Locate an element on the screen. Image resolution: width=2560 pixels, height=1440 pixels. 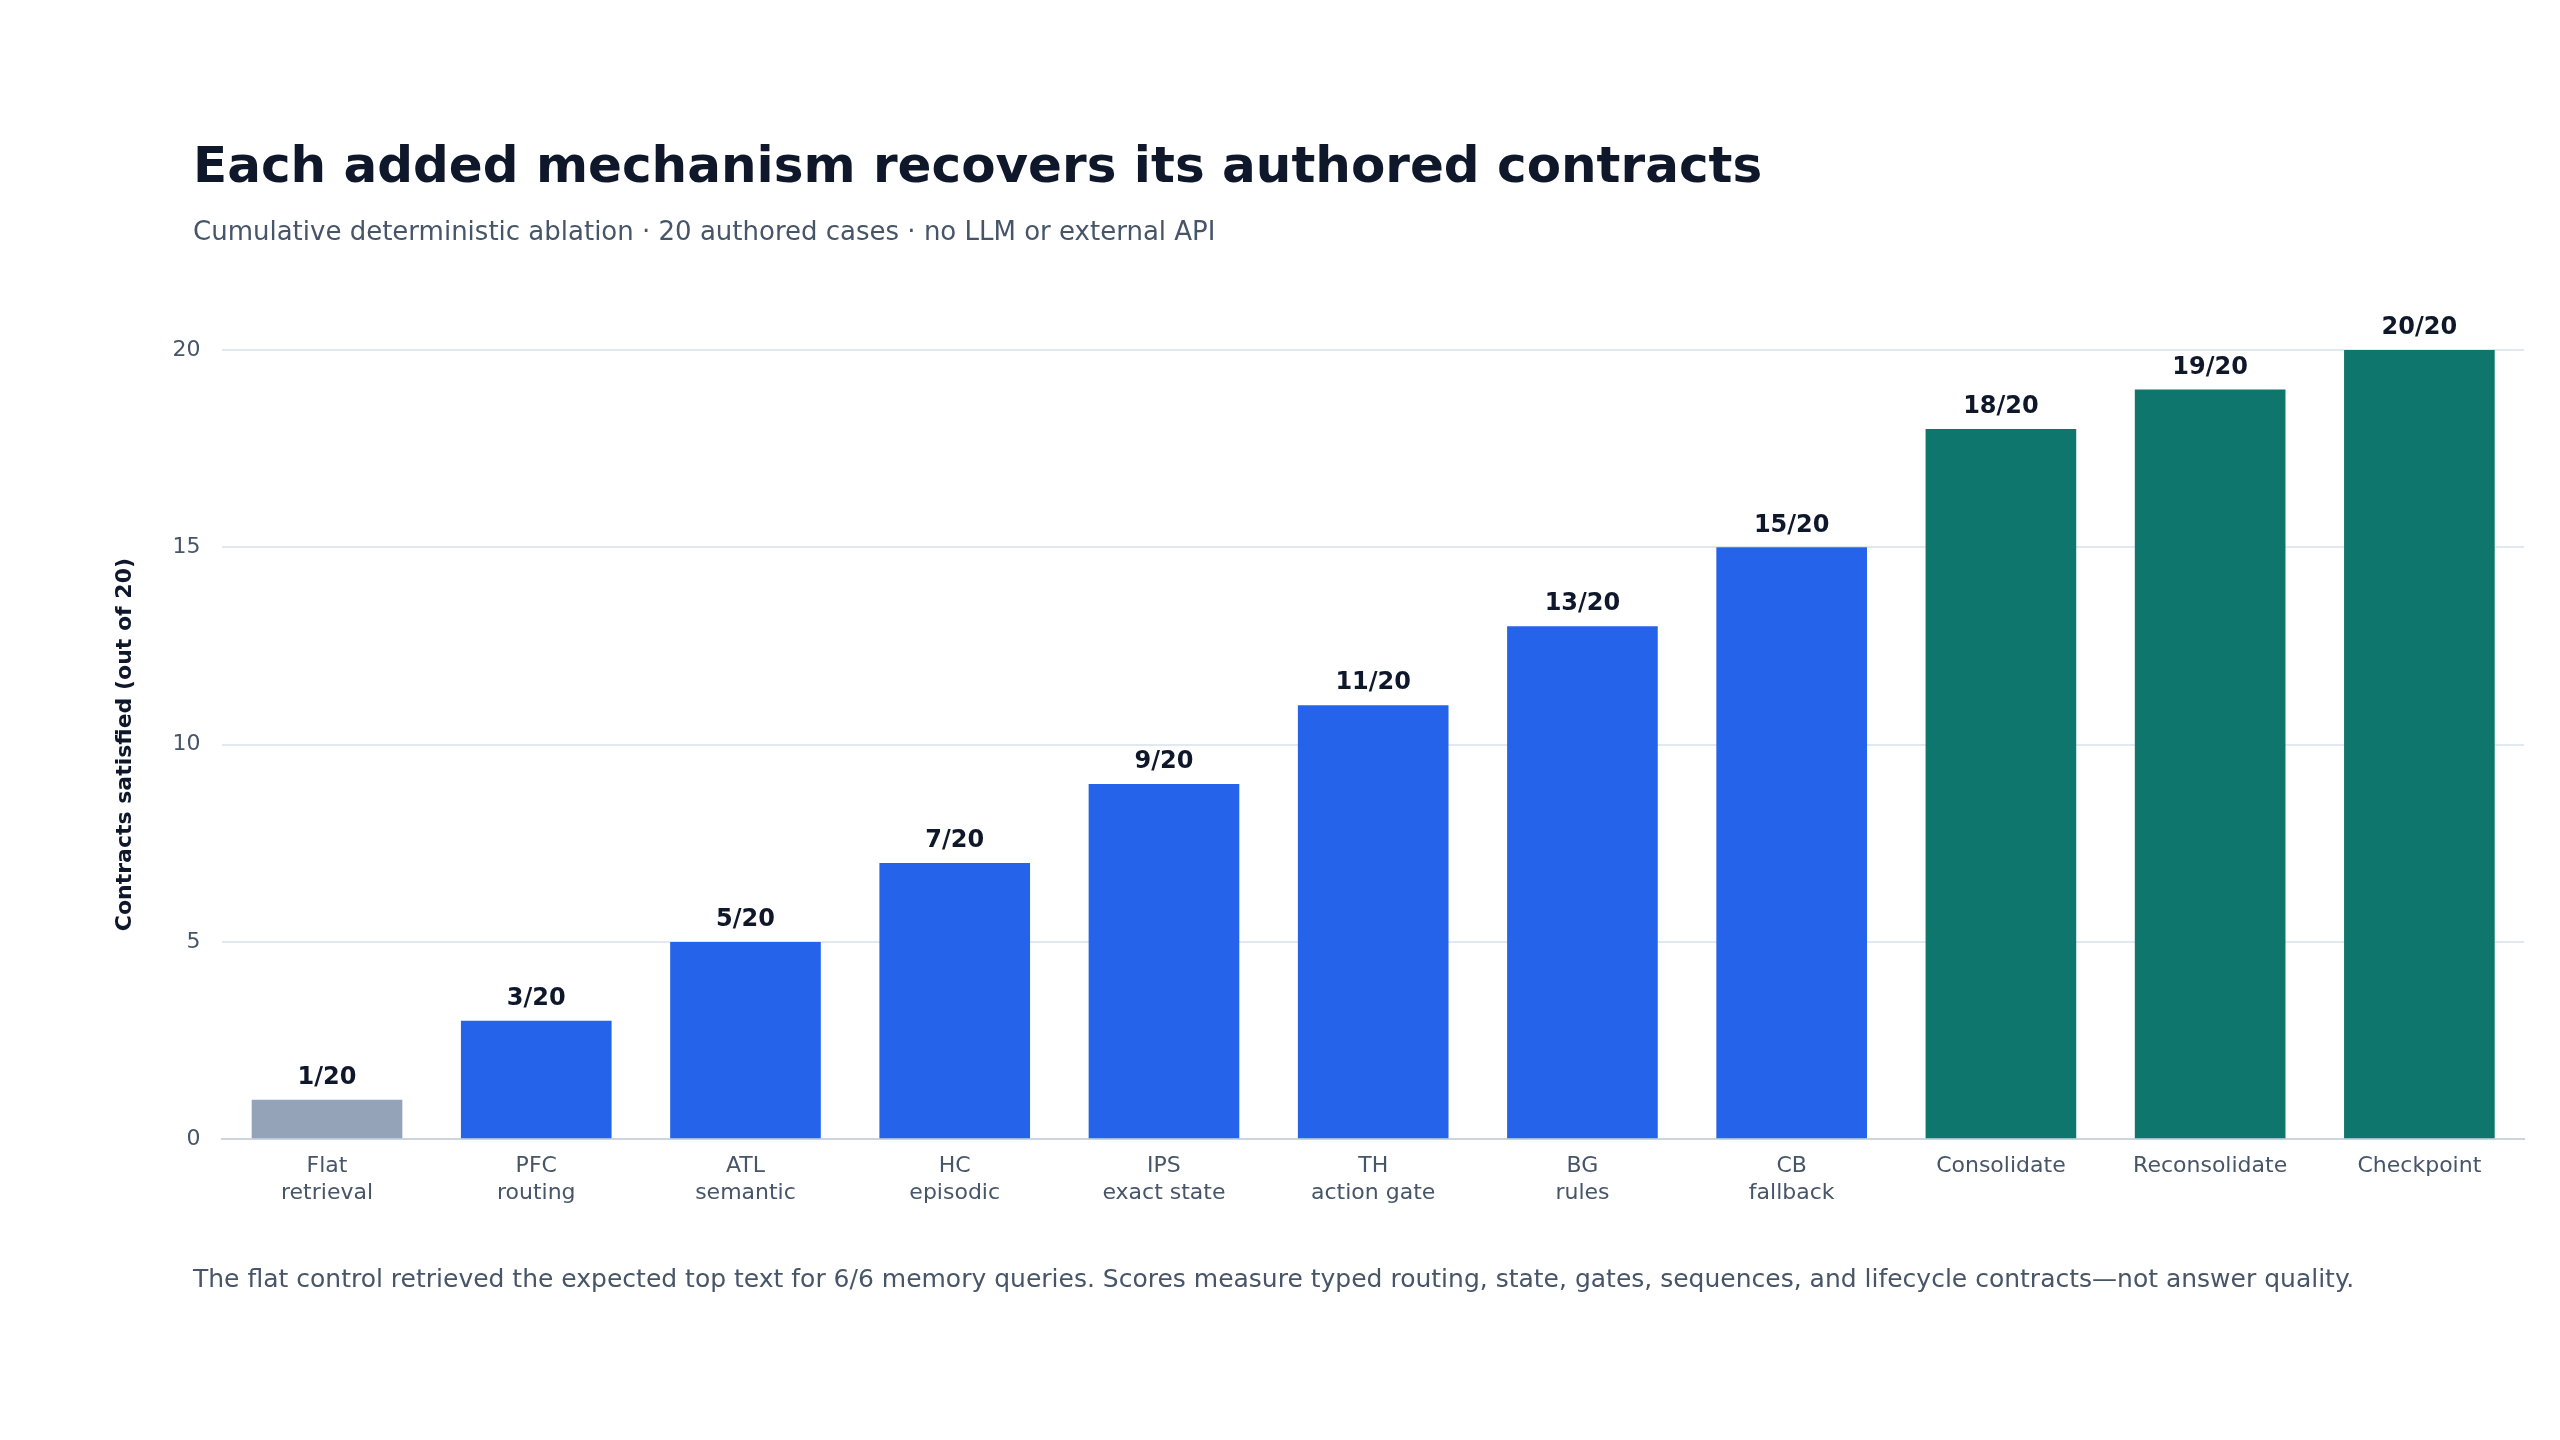
text: The flat control retrieved the expected top text for 6/6 memory queries. Scores measure typed routing, state, gates, sequences, and lifecycle contracts—not answer quality. is located at coordinates (1274, 1278).